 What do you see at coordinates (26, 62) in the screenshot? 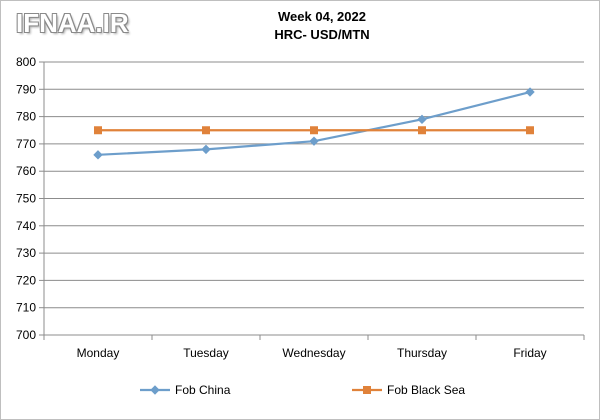
I see `y-tick-label: 800` at bounding box center [26, 62].